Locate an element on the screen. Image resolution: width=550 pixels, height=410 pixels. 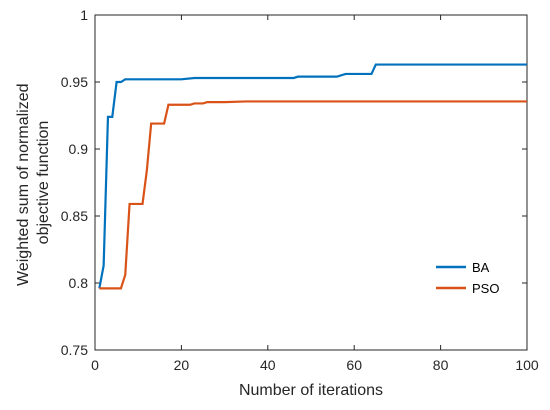
x-tick-label: 0 is located at coordinates (95, 365).